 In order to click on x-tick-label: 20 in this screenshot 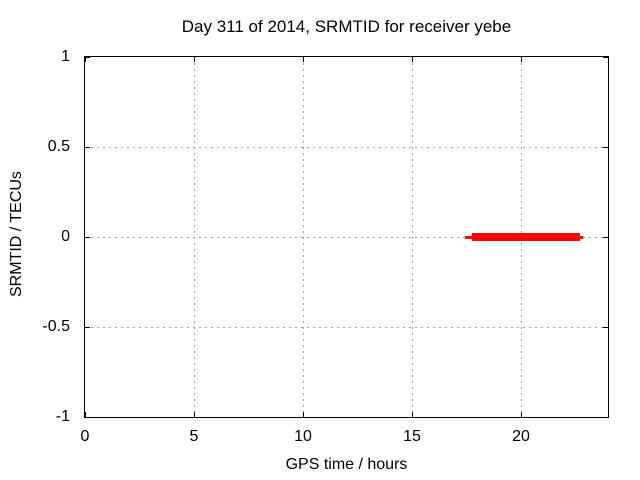, I will do `click(521, 436)`.